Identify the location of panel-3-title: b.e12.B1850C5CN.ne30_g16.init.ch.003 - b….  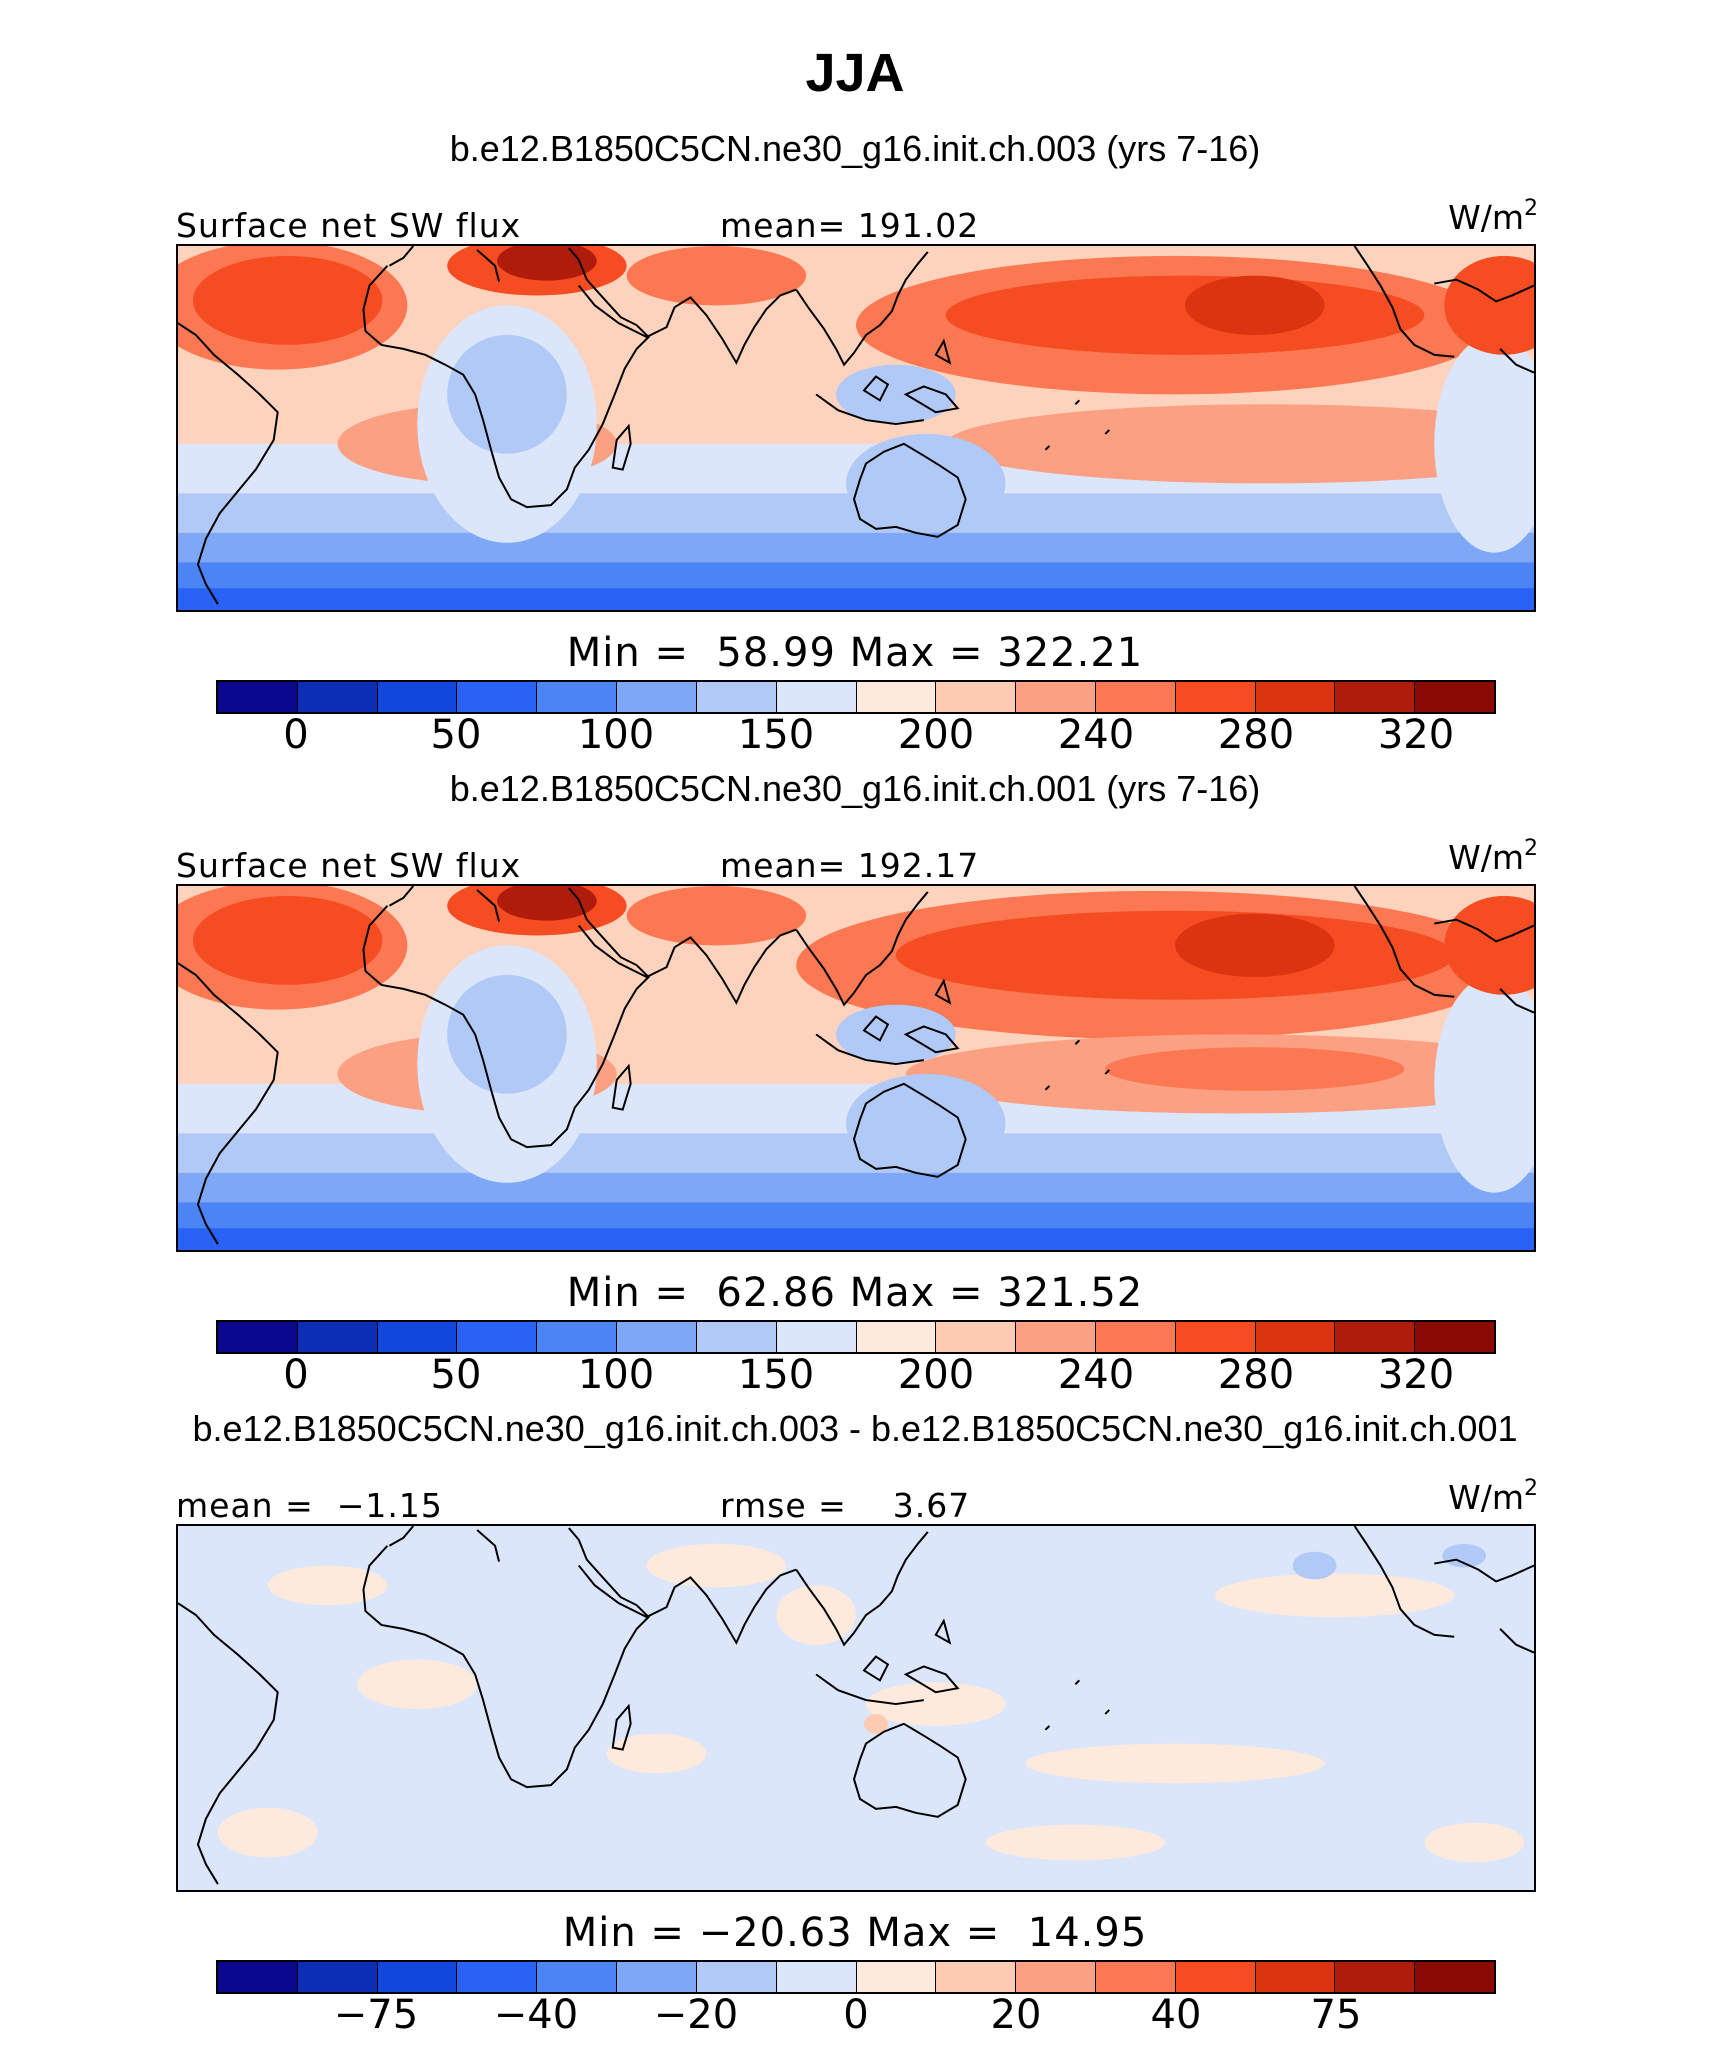
(855, 1428).